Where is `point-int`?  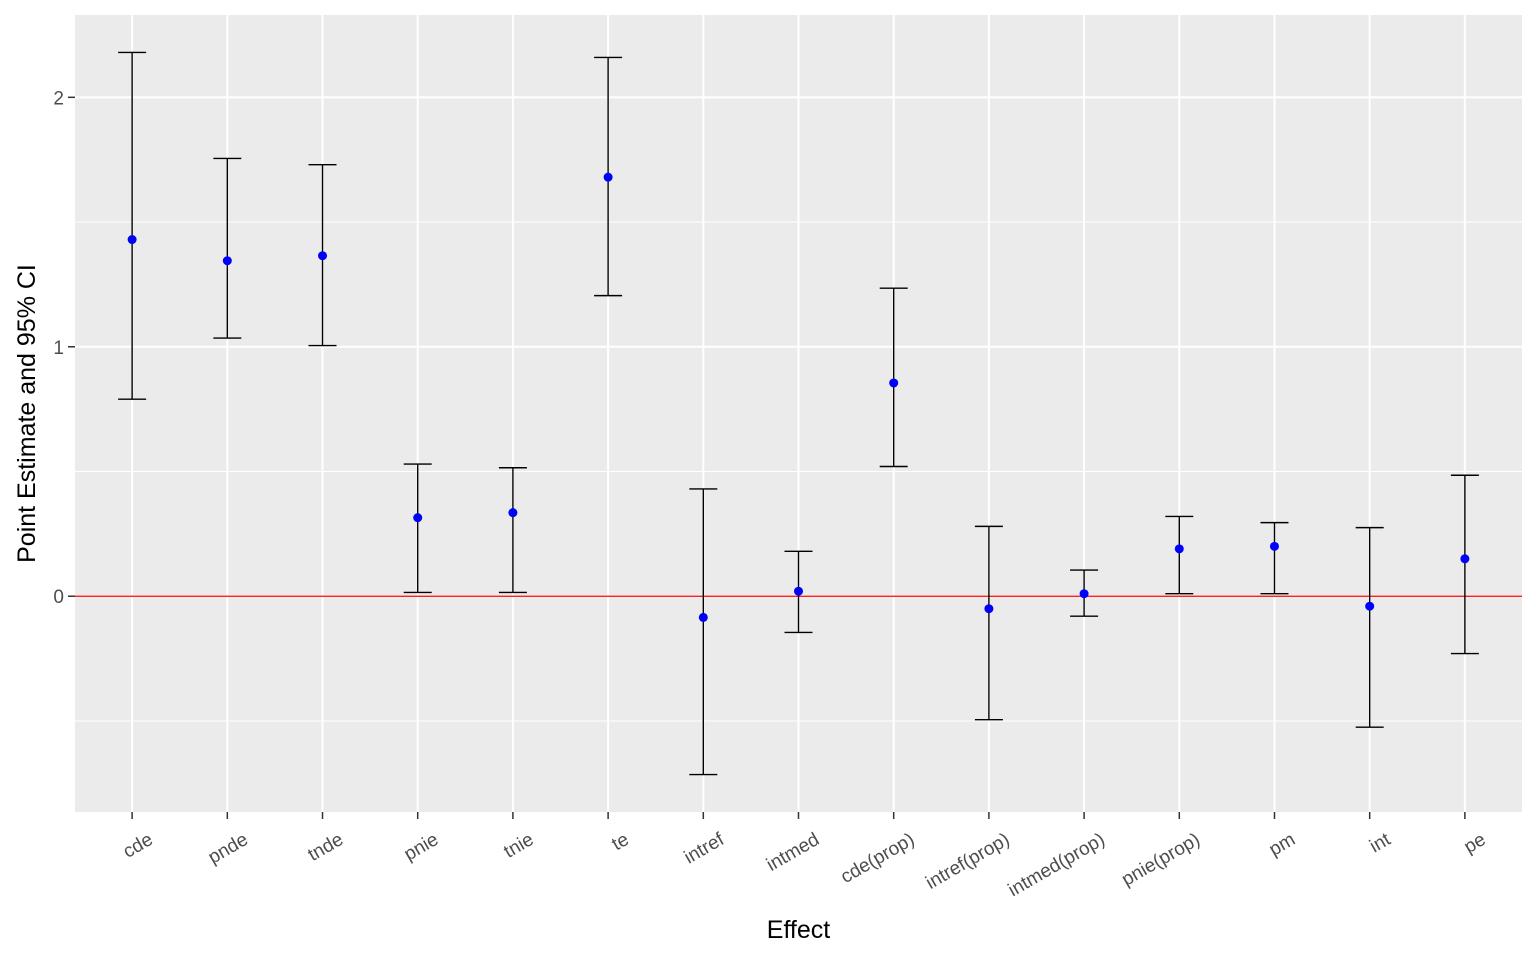
point-int is located at coordinates (1370, 606).